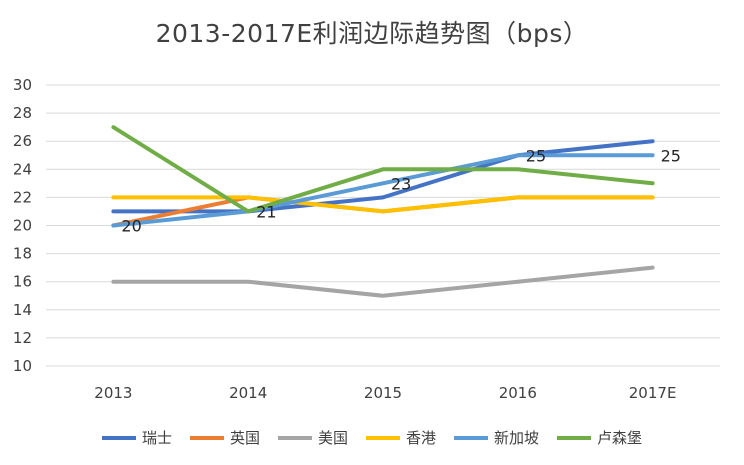 The width and height of the screenshot is (744, 465). I want to click on y-tick-label: 14, so click(22, 310).